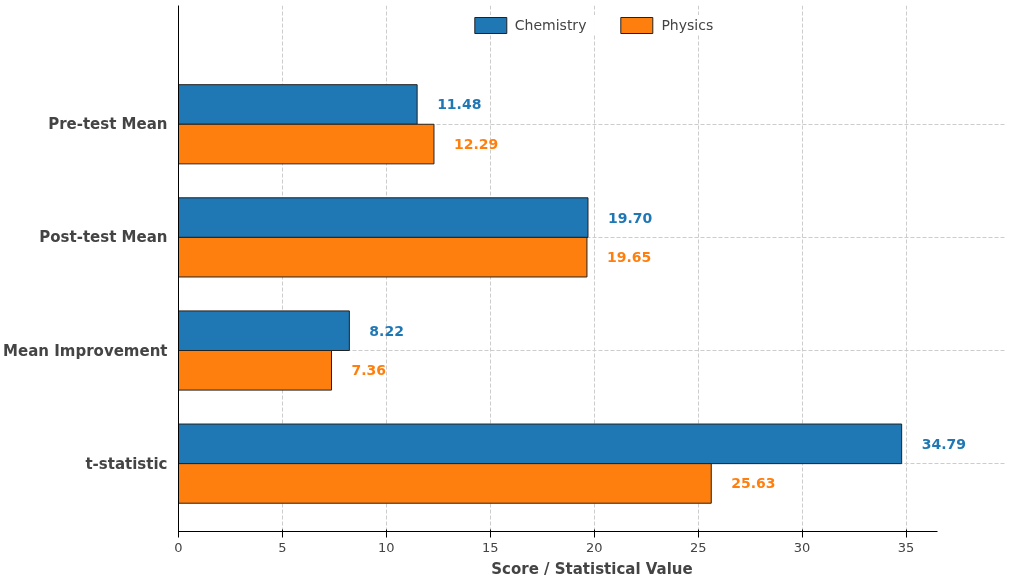  I want to click on x-tick-label: 30, so click(802, 547).